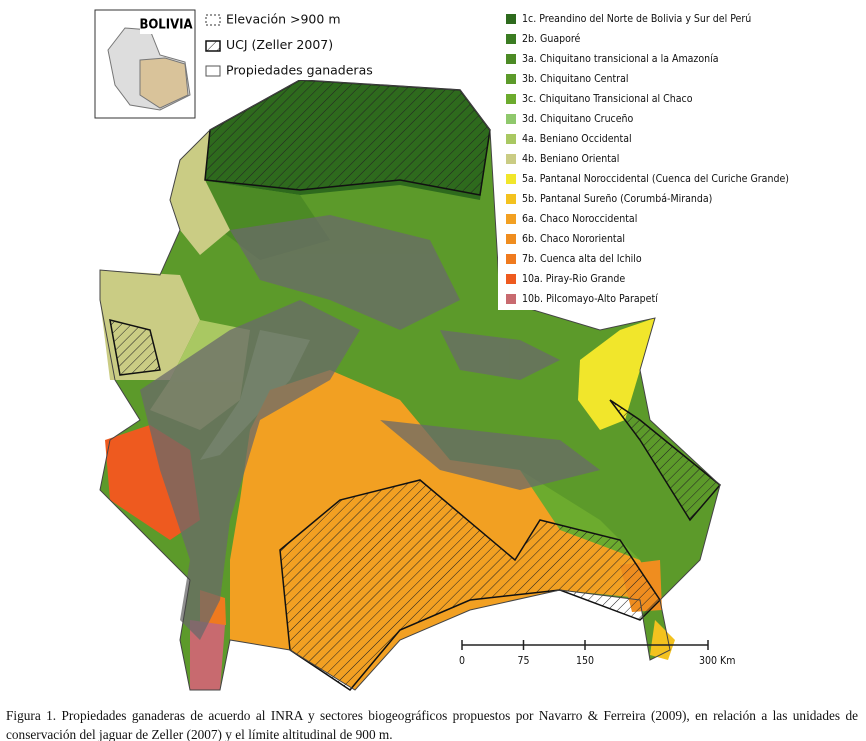  What do you see at coordinates (575, 79) in the screenshot?
I see `legend-label: 3b. Chiquitano Central` at bounding box center [575, 79].